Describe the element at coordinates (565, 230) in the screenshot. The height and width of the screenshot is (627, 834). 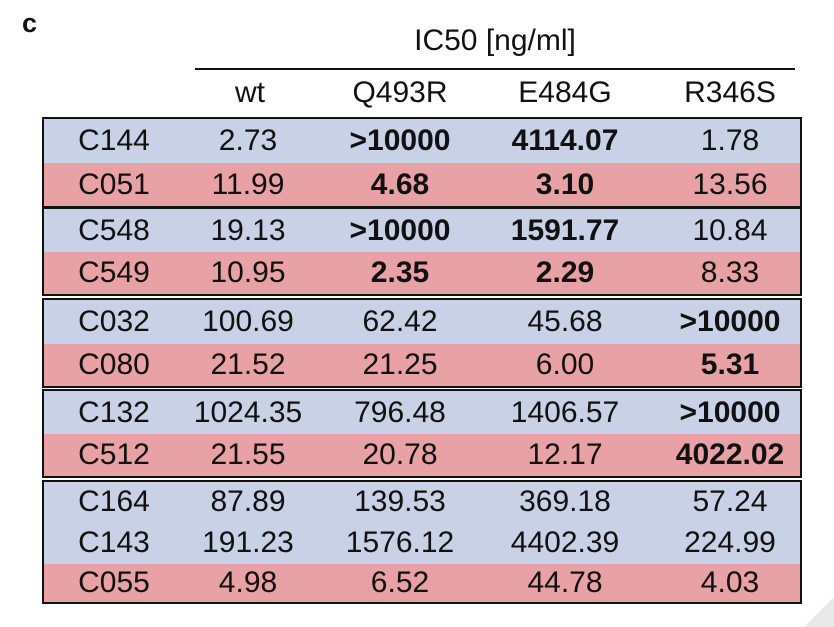
I see `ic50-value-e484g: 1591.77` at that location.